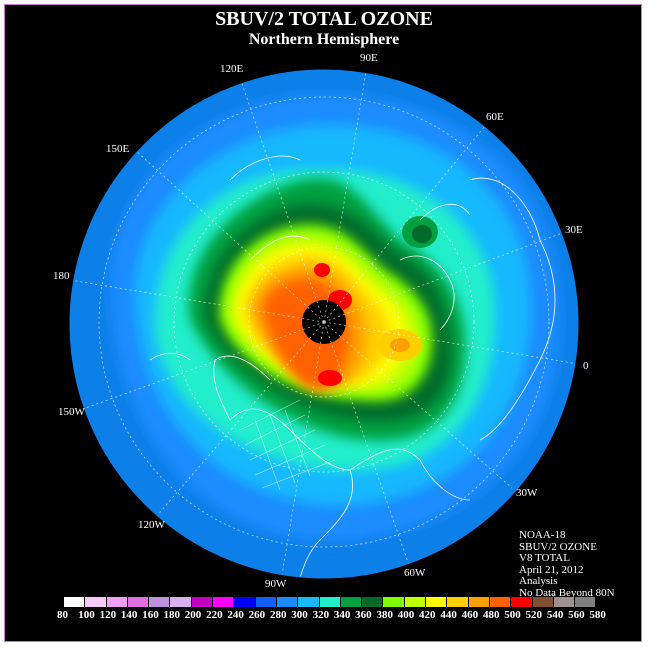 The image size is (648, 648). What do you see at coordinates (384, 615) in the screenshot?
I see `colorbar-tick-label: 380` at bounding box center [384, 615].